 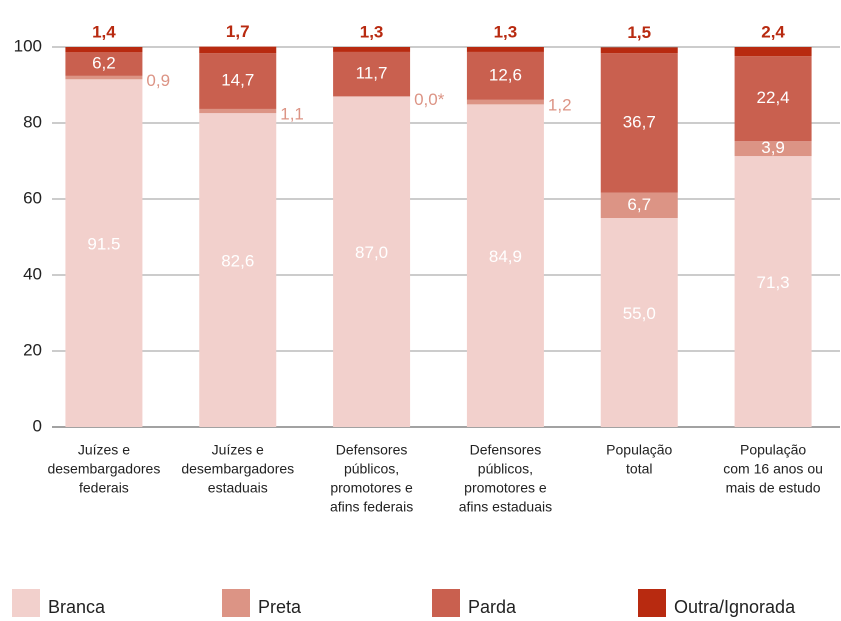 I want to click on value-label: 84,9, so click(x=505, y=256).